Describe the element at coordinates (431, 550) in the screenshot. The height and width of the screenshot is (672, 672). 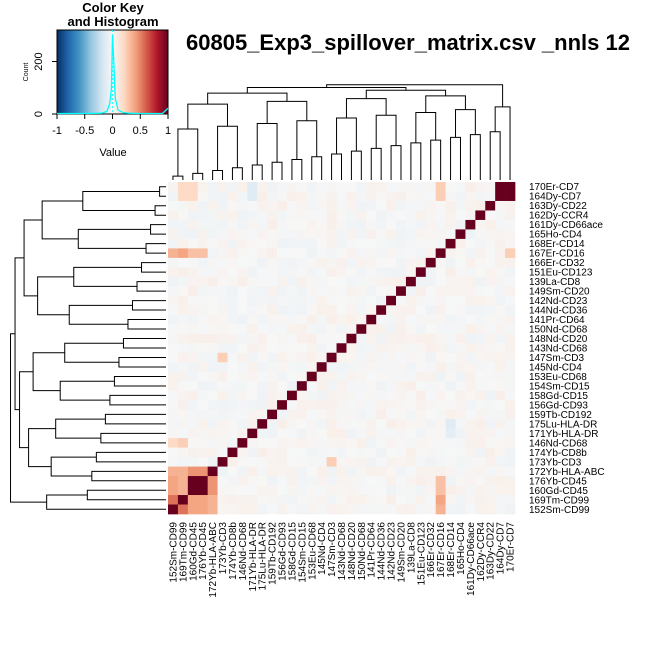
I see `column-label: 166Er-CD32` at that location.